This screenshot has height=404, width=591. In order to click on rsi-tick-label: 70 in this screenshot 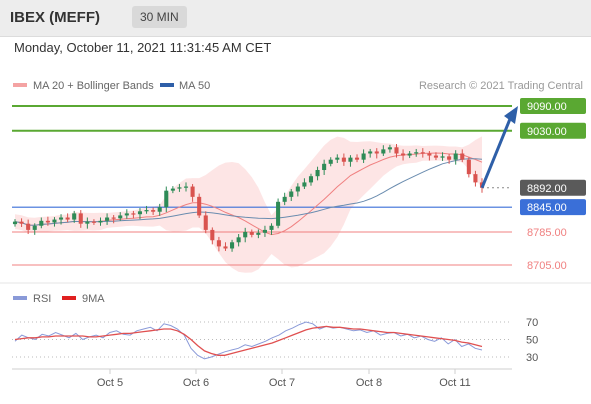, I will do `click(532, 323)`.